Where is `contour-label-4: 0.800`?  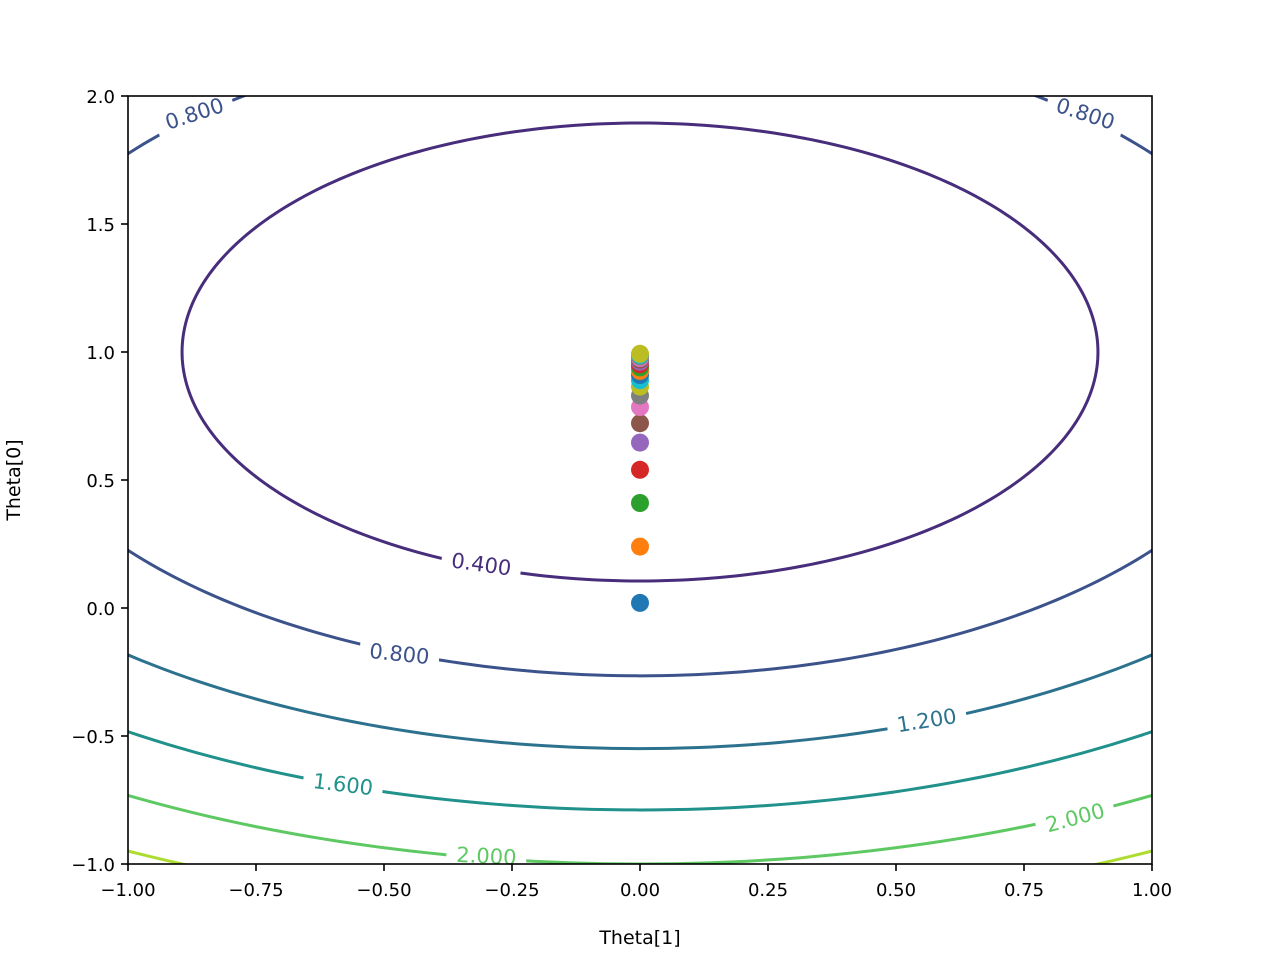
contour-label-4: 0.800 is located at coordinates (399, 654).